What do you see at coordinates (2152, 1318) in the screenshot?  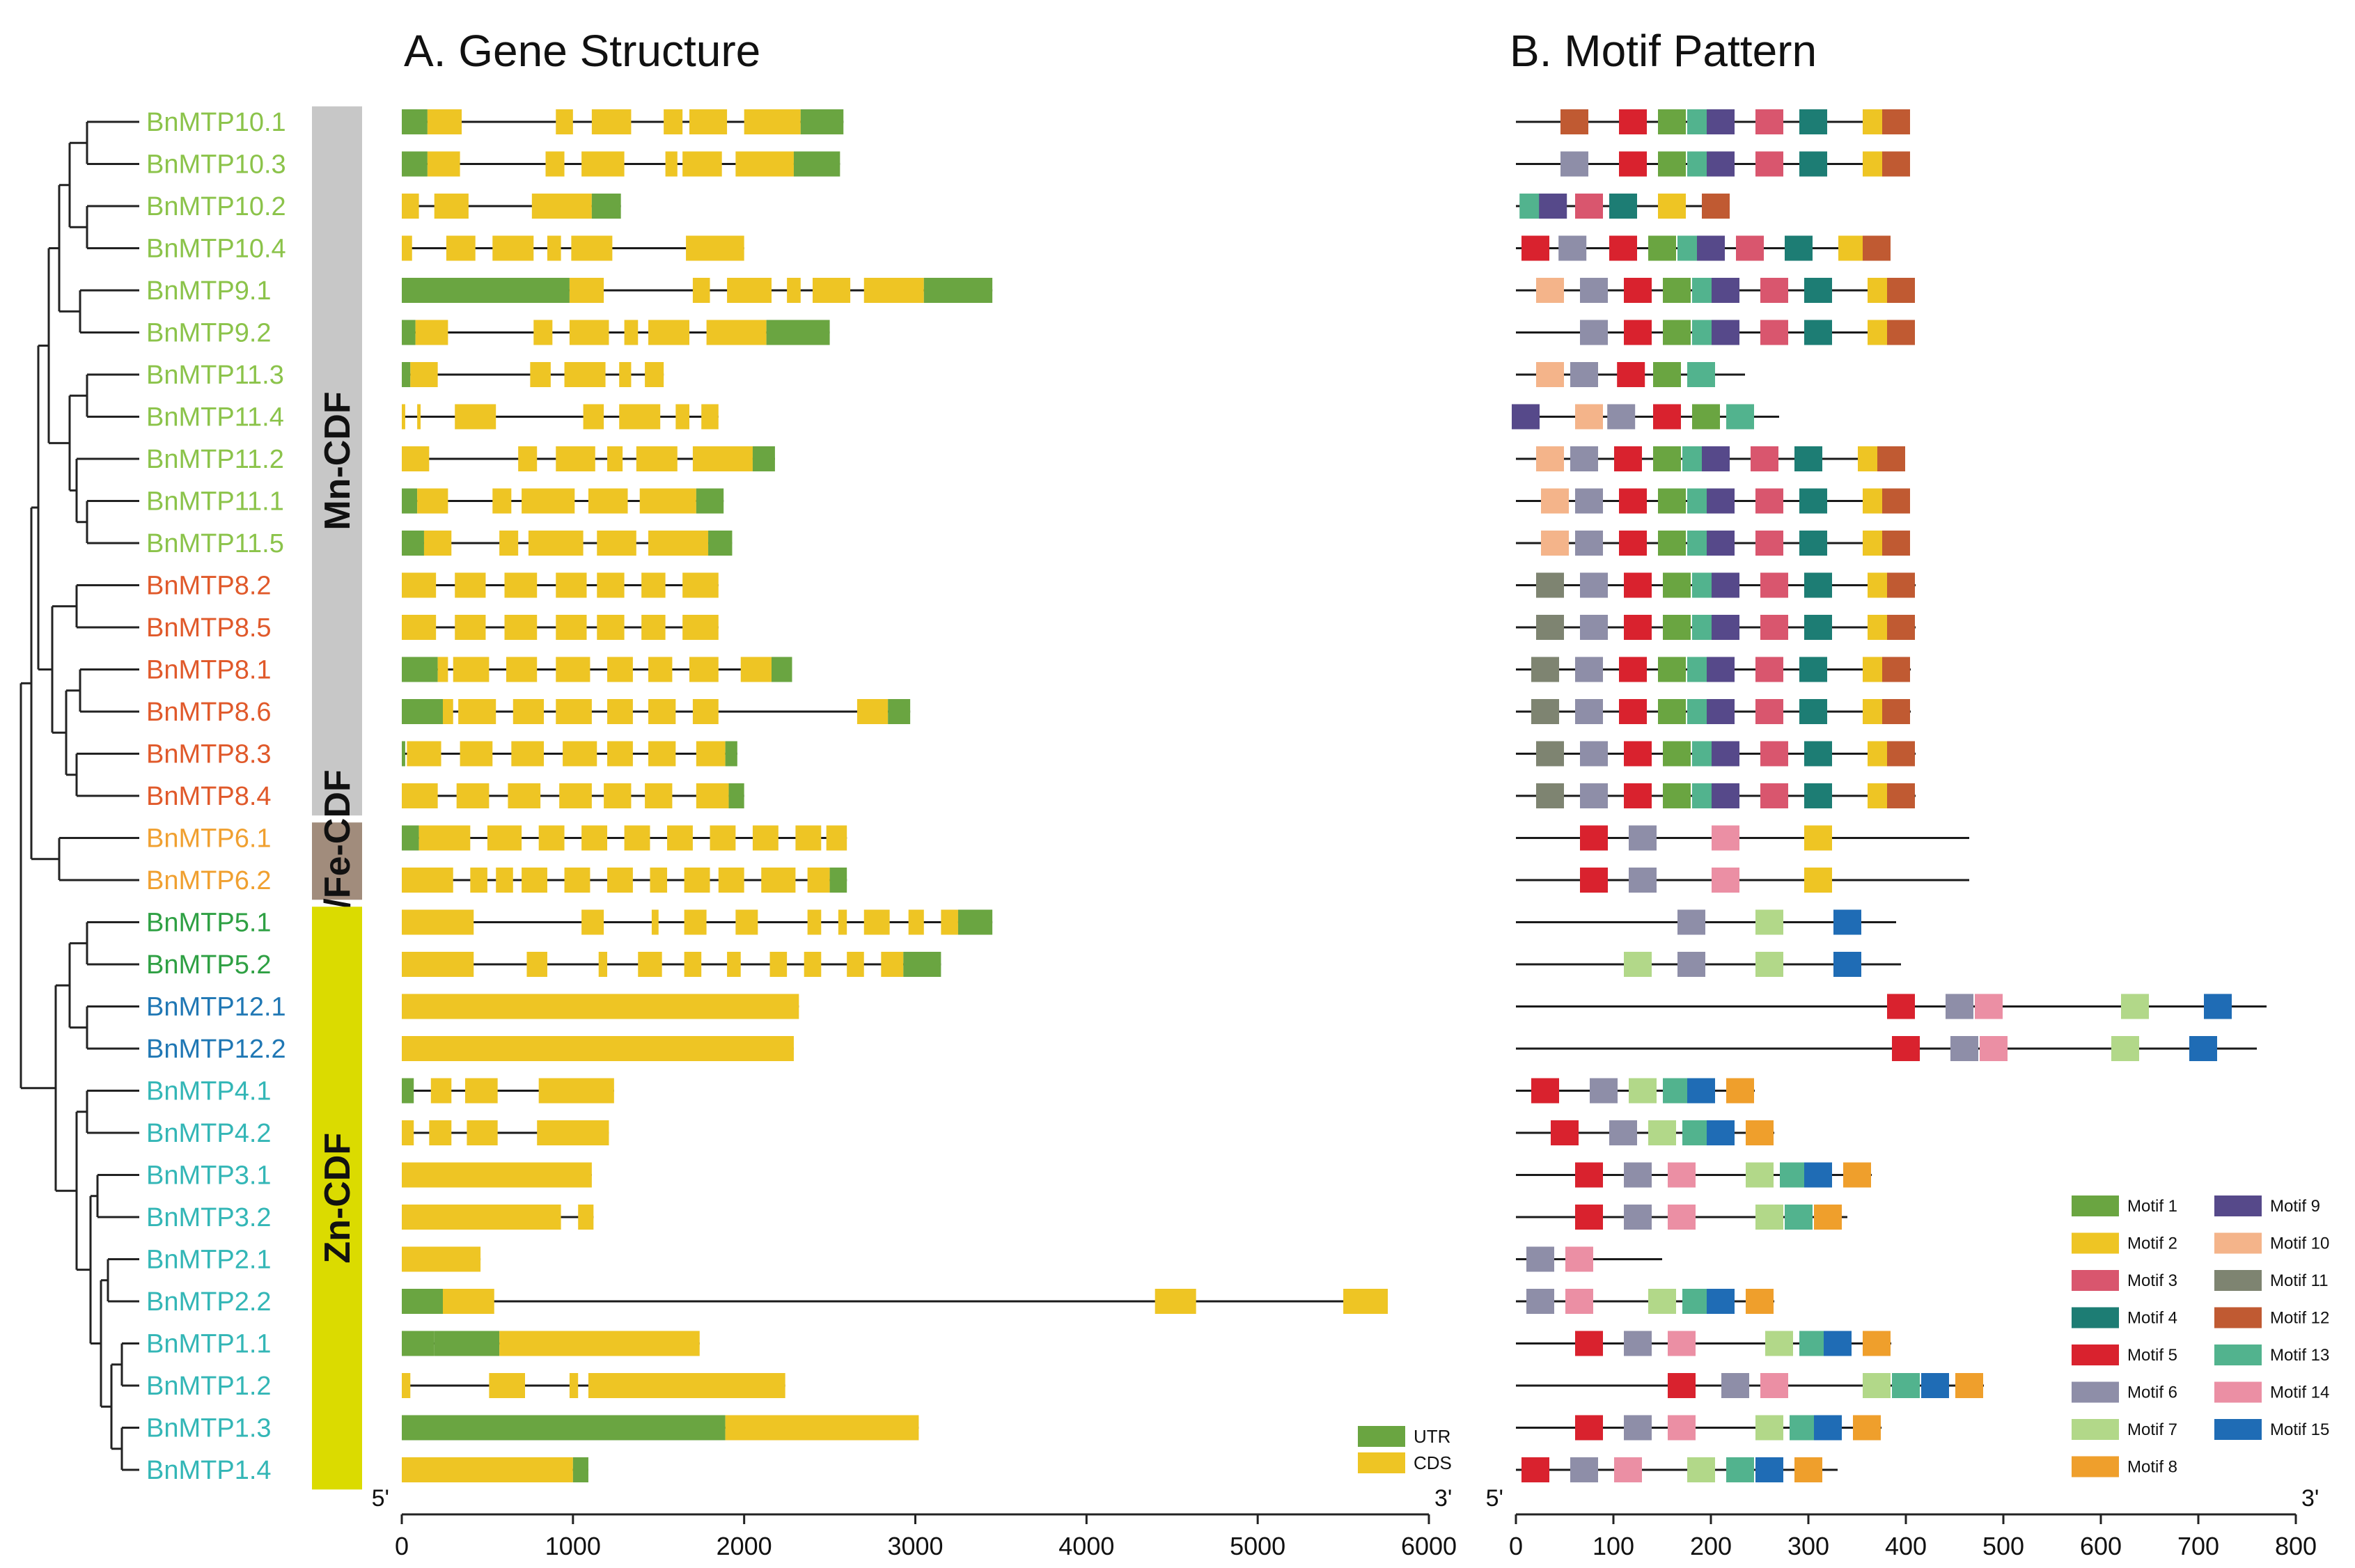 I see `motif-legend-label: Motif 4` at bounding box center [2152, 1318].